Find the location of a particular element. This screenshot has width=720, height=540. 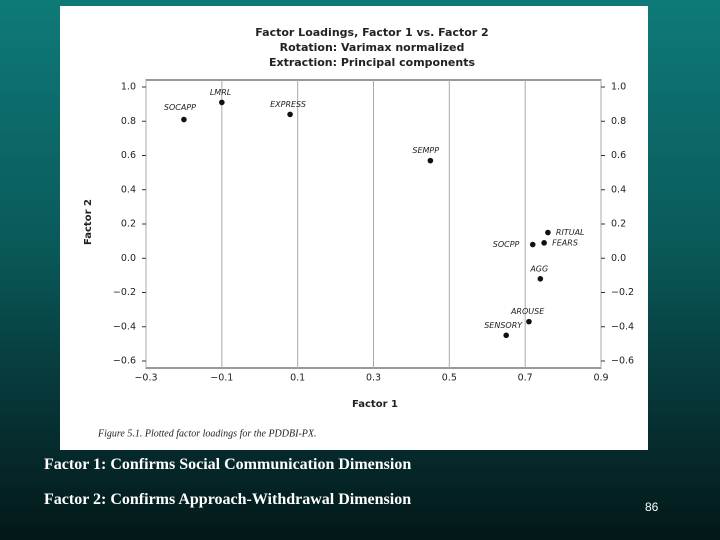

point-label: AROUSE is located at coordinates (527, 311).